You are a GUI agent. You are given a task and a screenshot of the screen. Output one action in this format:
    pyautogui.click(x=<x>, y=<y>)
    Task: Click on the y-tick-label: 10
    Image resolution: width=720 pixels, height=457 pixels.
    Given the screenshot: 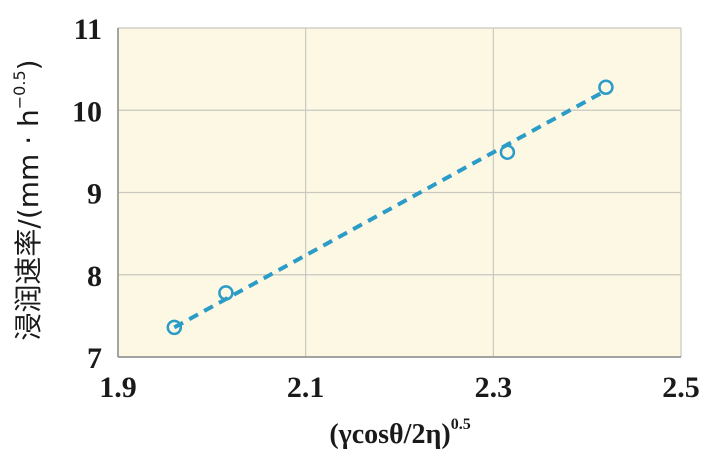 What is the action you would take?
    pyautogui.click(x=87, y=111)
    